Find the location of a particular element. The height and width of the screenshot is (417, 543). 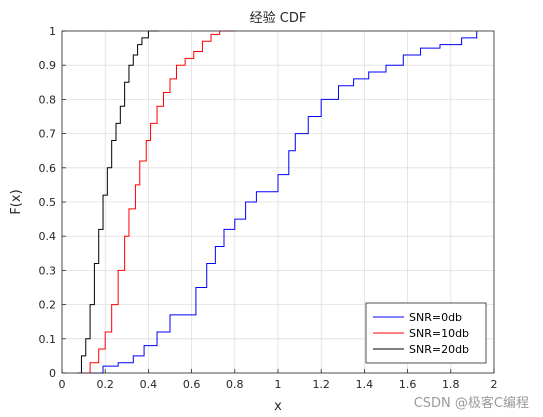

y-tick-label: 0.3 is located at coordinates (48, 270).